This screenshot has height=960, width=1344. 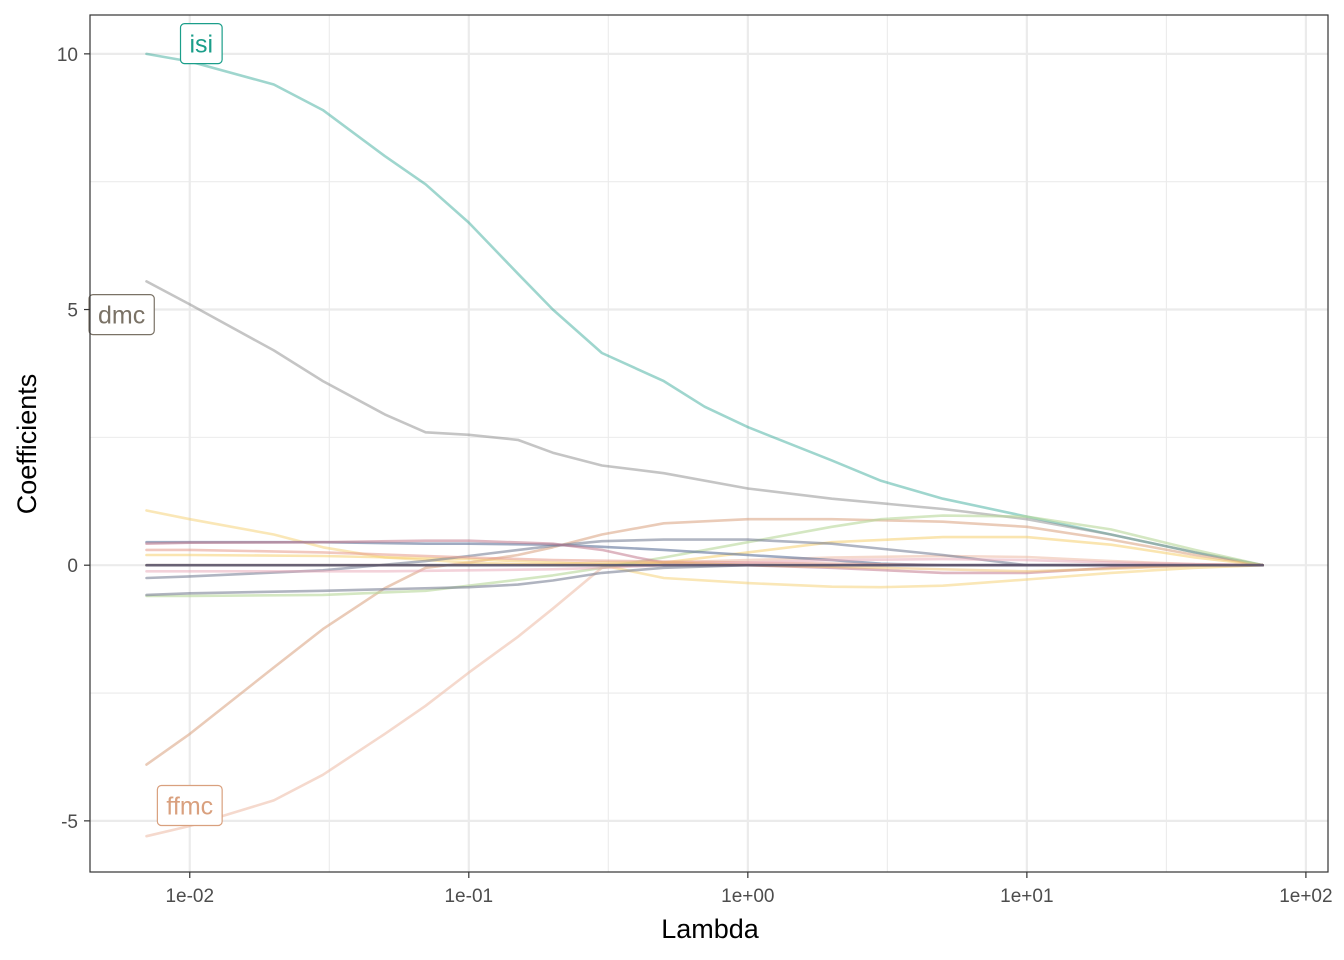 What do you see at coordinates (27, 444) in the screenshot?
I see `y-axis-title: Coefficients` at bounding box center [27, 444].